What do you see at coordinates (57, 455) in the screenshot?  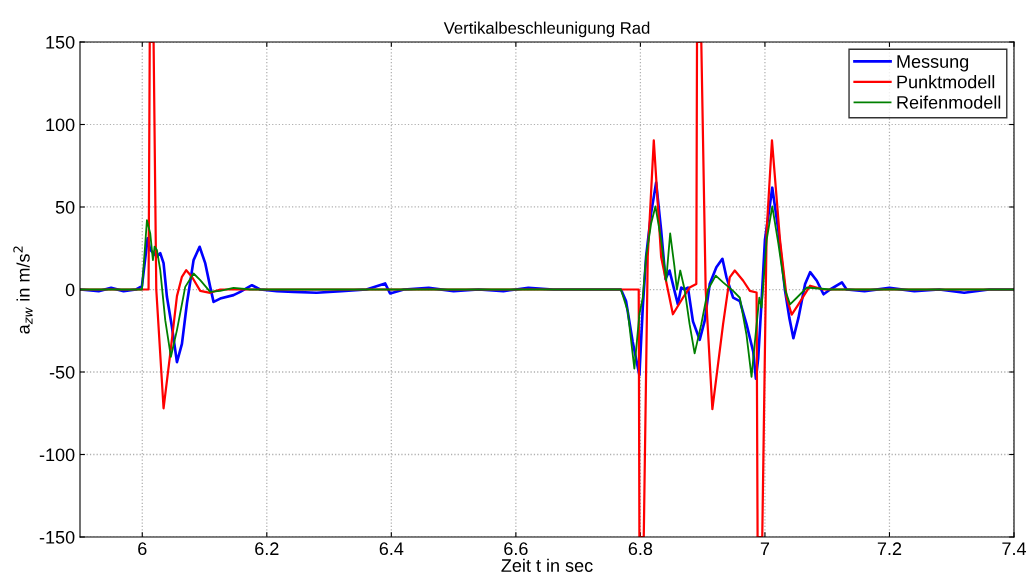 I see `y-tick-label: -100` at bounding box center [57, 455].